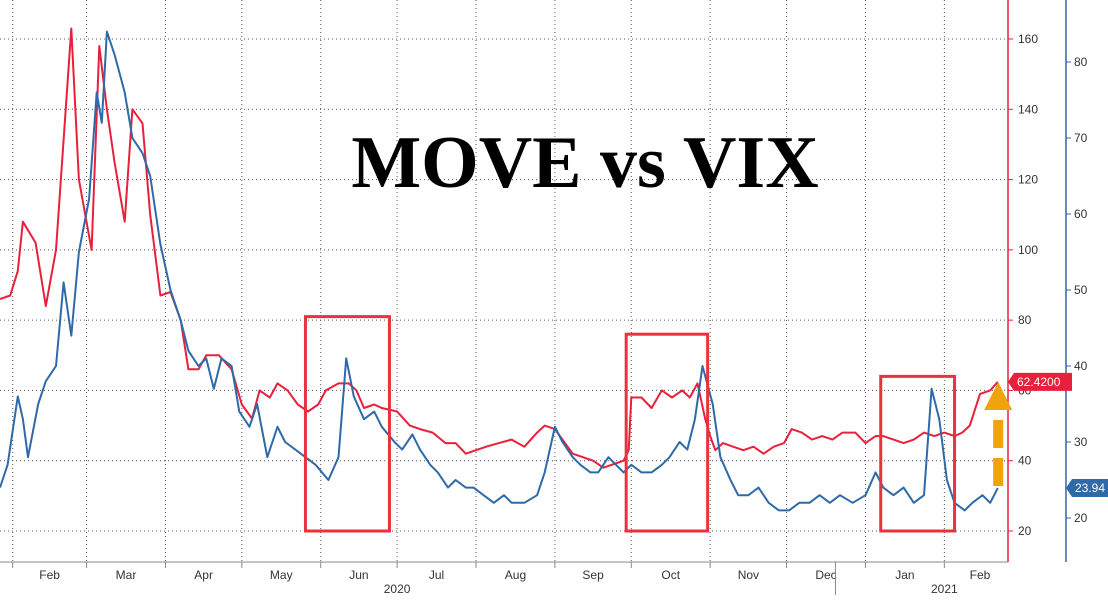  I want to click on x-axis-month-label: Oct, so click(670, 575).